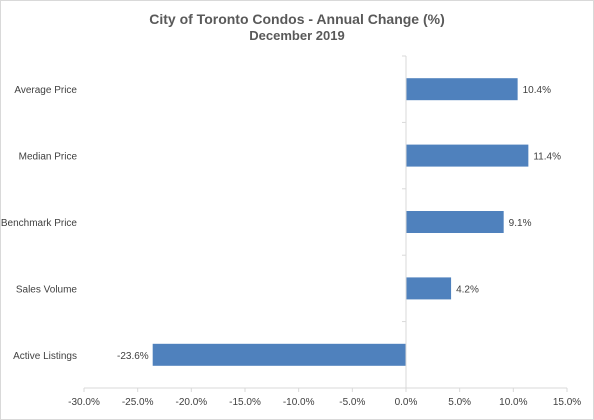  What do you see at coordinates (406, 402) in the screenshot?
I see `x-tick-label: 0.0%` at bounding box center [406, 402].